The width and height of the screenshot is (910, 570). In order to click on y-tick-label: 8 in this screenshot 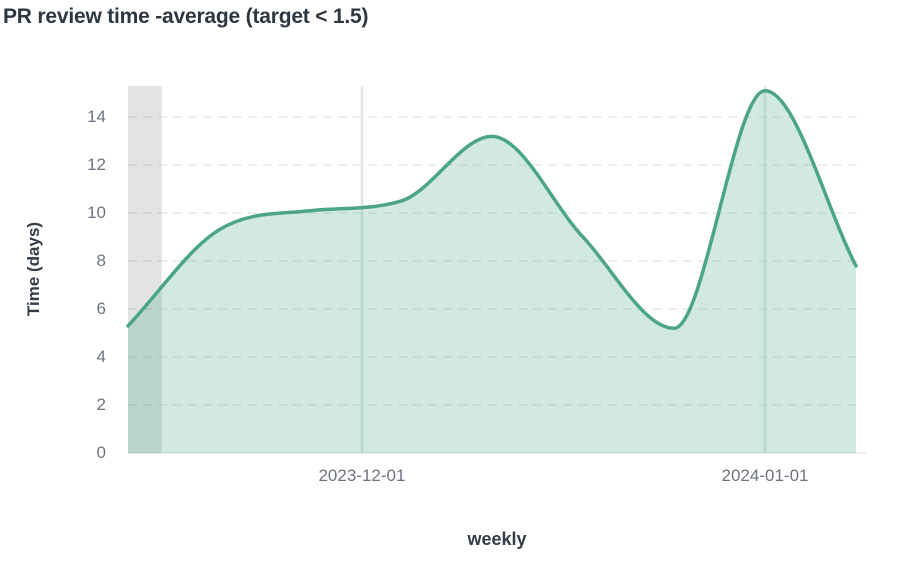, I will do `click(101, 261)`.